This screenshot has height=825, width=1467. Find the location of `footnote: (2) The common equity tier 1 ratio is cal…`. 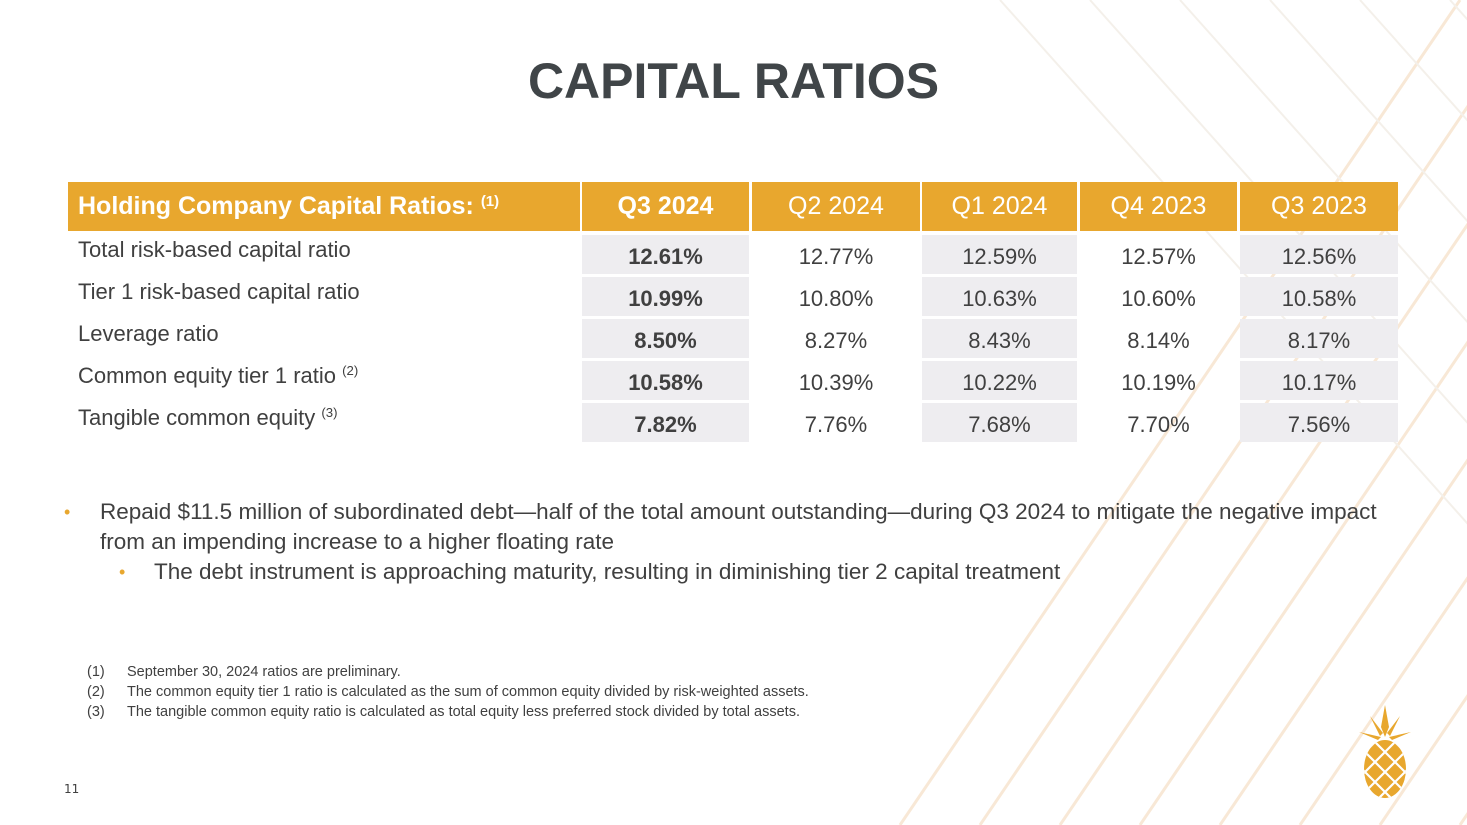

footnote: (2) The common equity tier 1 ratio is cal… is located at coordinates (448, 692).